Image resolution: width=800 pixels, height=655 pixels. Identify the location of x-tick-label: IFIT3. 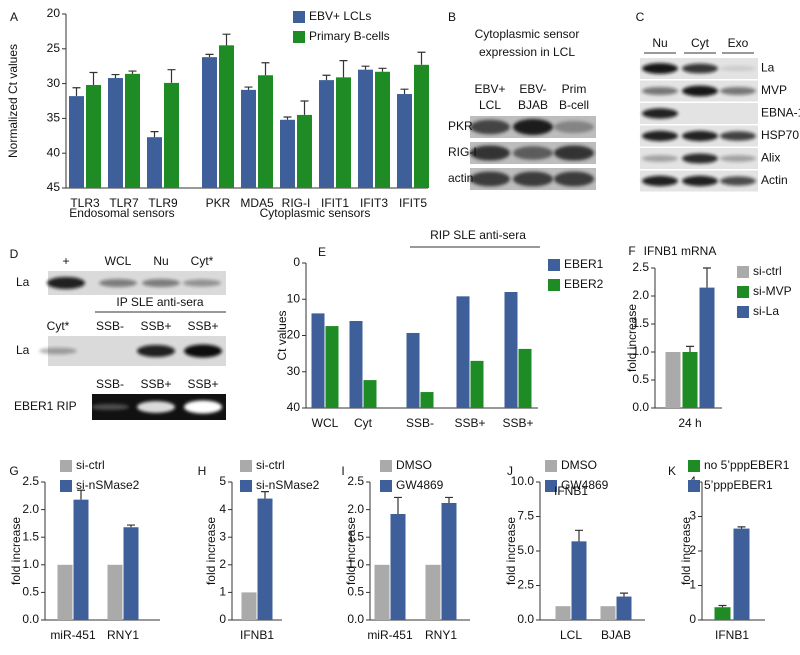
(374, 203).